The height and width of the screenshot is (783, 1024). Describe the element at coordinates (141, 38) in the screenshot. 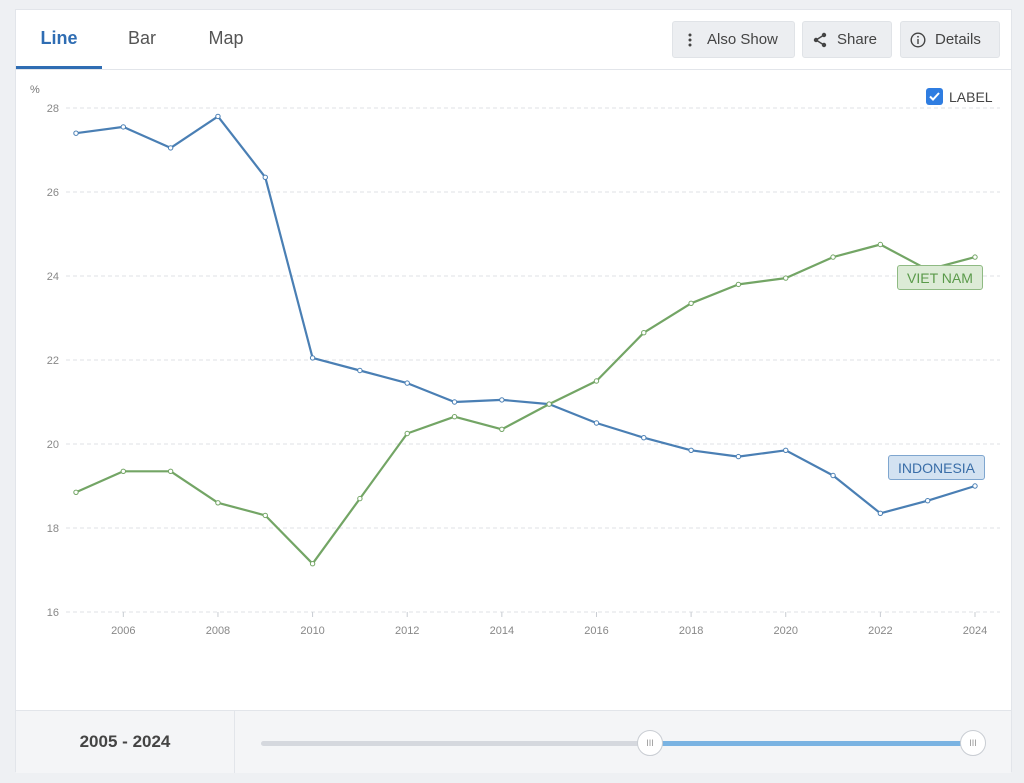

I see `tab-bar: Bar` at that location.